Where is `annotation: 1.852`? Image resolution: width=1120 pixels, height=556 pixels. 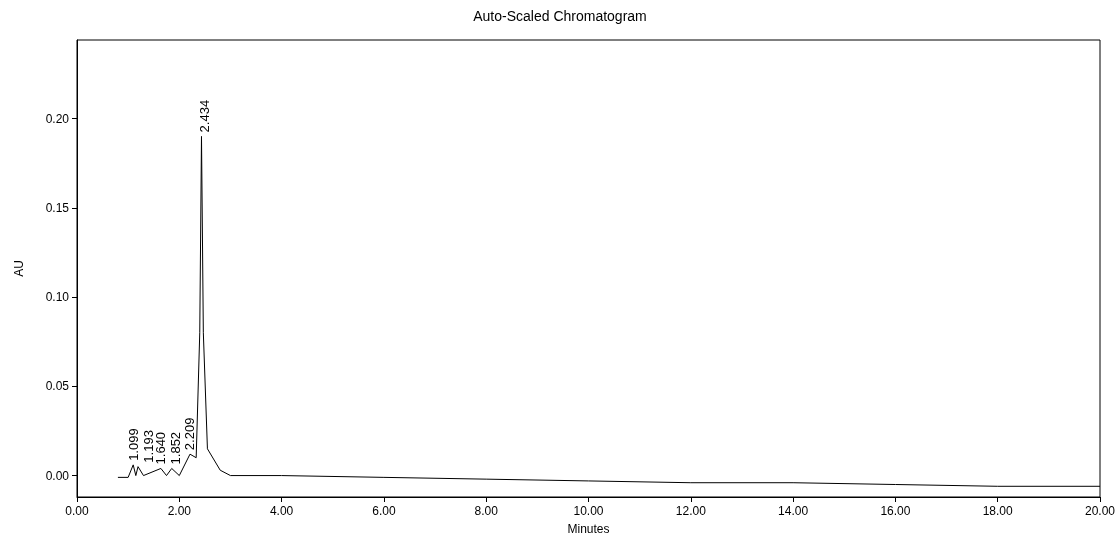
annotation: 1.852 is located at coordinates (176, 448).